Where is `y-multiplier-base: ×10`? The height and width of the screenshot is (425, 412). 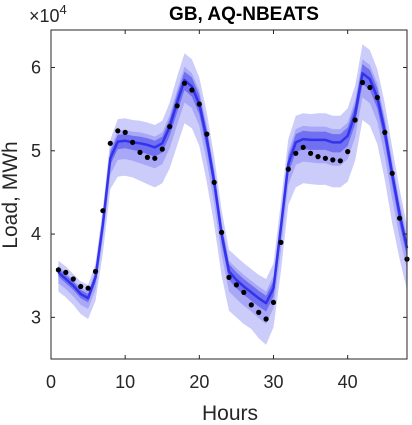 y-multiplier-base: ×10 is located at coordinates (44, 16).